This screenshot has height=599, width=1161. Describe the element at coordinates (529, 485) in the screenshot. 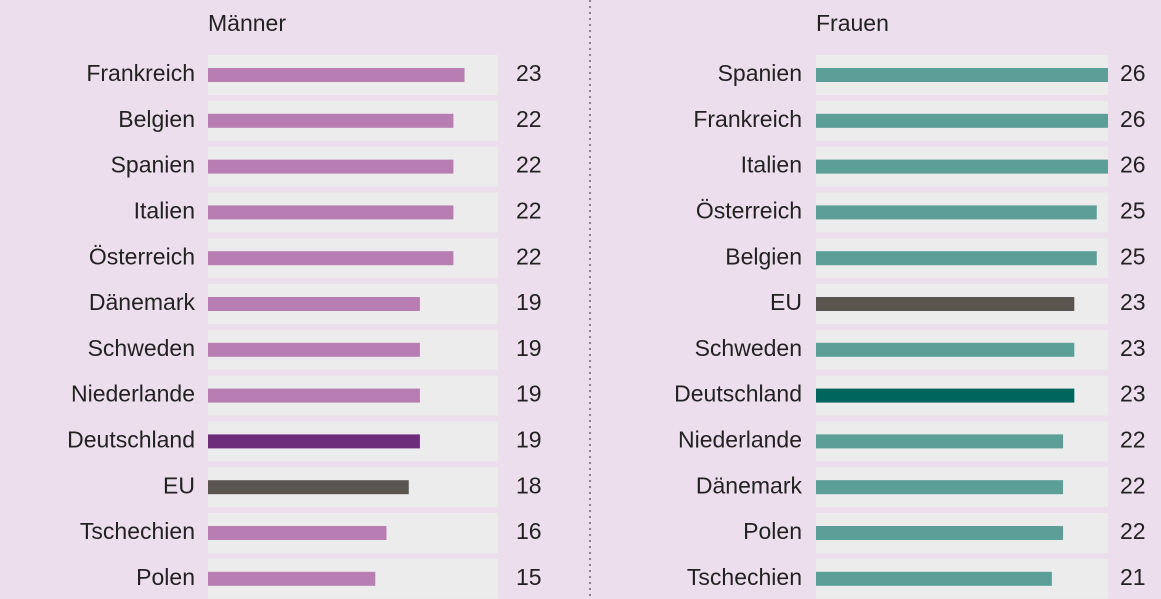

I see `value-label: 18` at that location.